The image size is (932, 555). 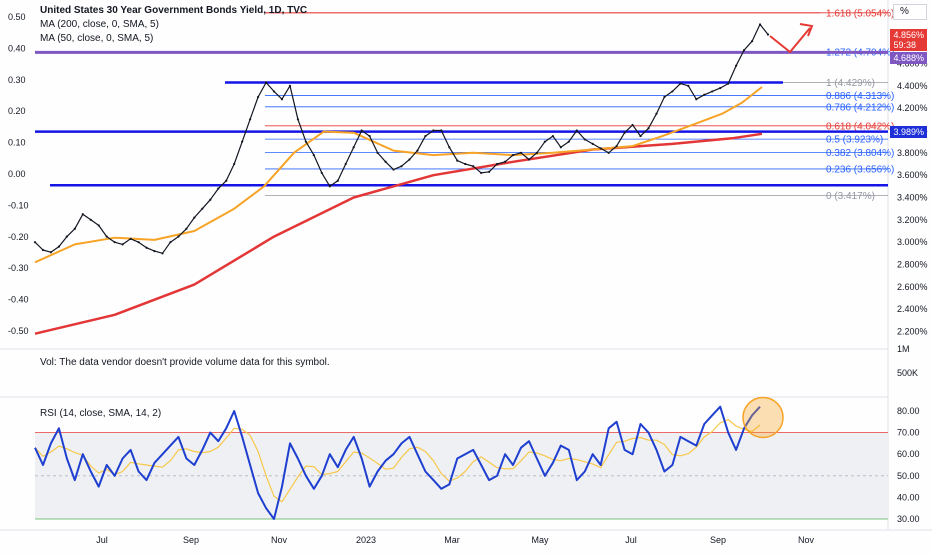 What do you see at coordinates (912, 332) in the screenshot?
I see `right-axis-tick: 2.200%` at bounding box center [912, 332].